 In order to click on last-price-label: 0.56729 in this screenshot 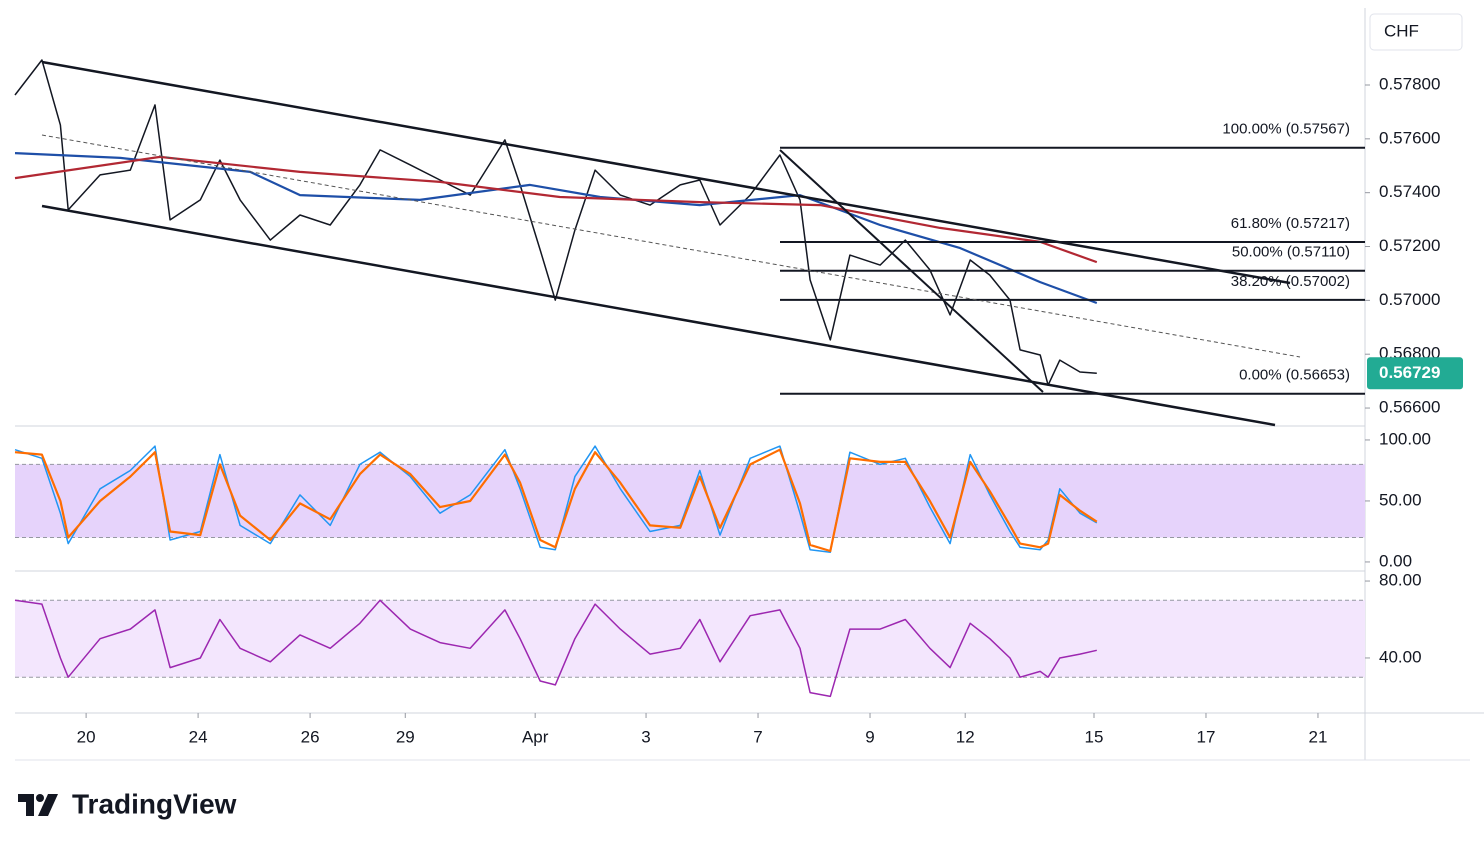, I will do `click(1409, 372)`.